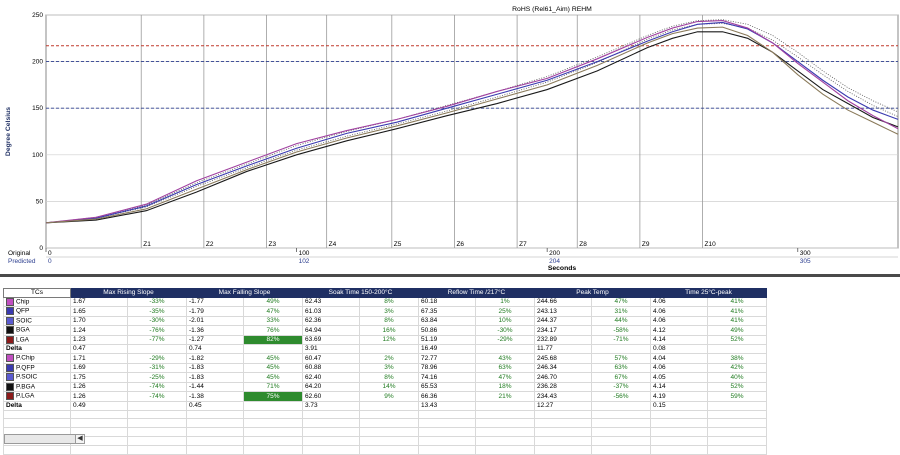 This screenshot has width=900, height=455. I want to click on chart-bottom-bar, so click(450, 275).